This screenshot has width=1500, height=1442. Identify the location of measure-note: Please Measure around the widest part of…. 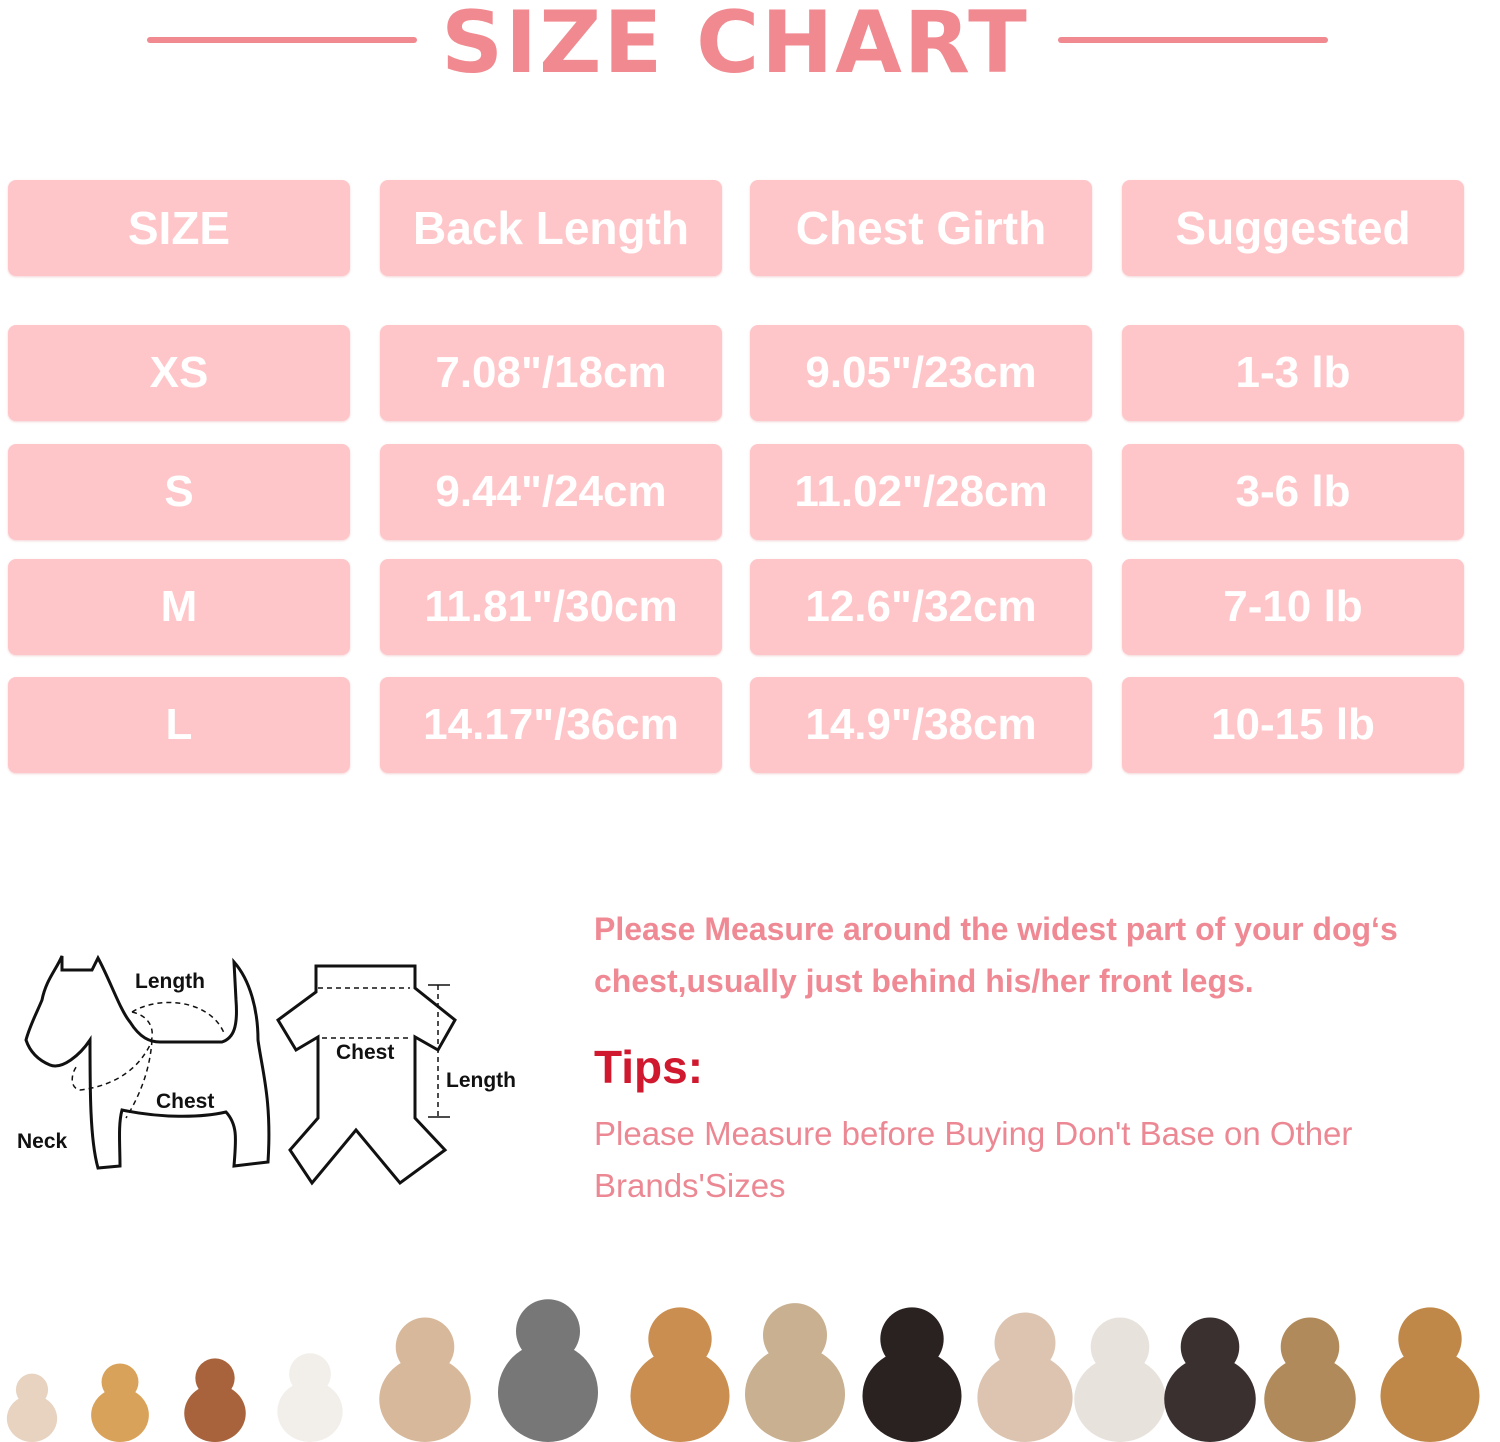
(996, 955).